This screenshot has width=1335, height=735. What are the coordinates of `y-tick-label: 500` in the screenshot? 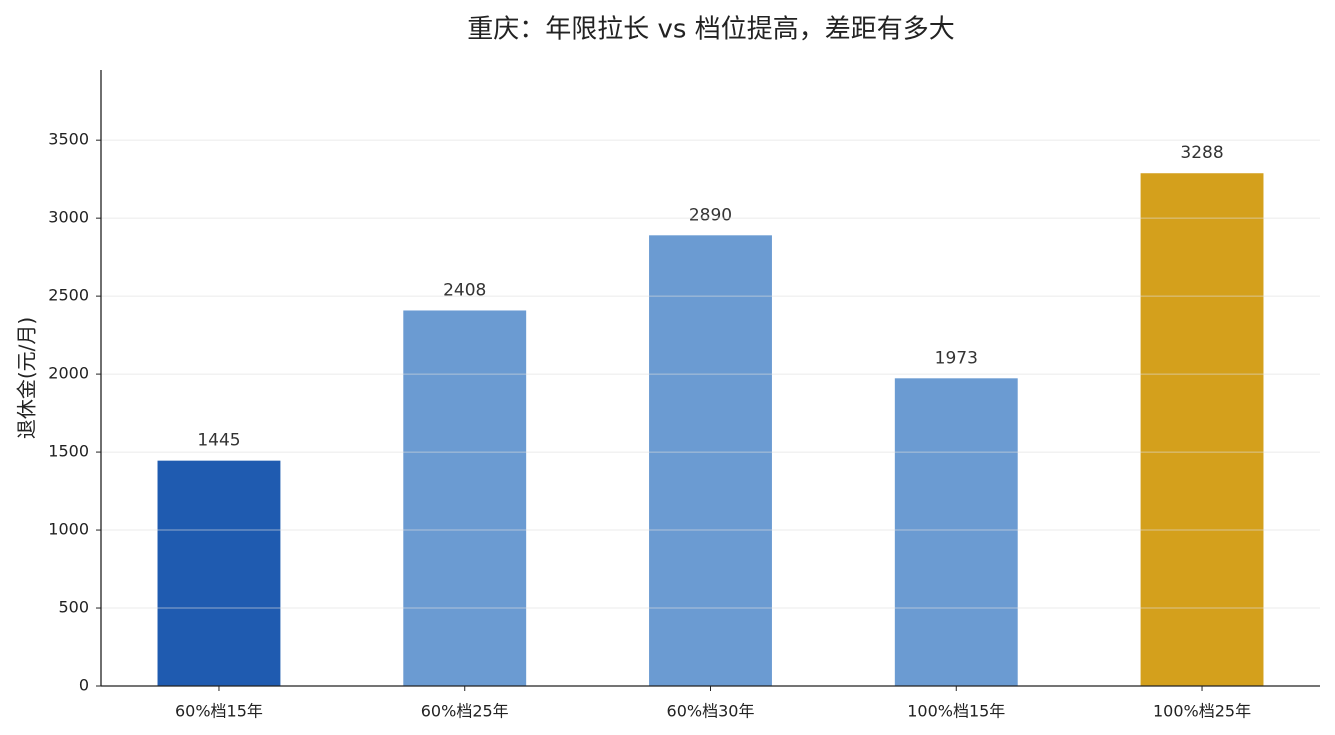 It's located at (73, 607).